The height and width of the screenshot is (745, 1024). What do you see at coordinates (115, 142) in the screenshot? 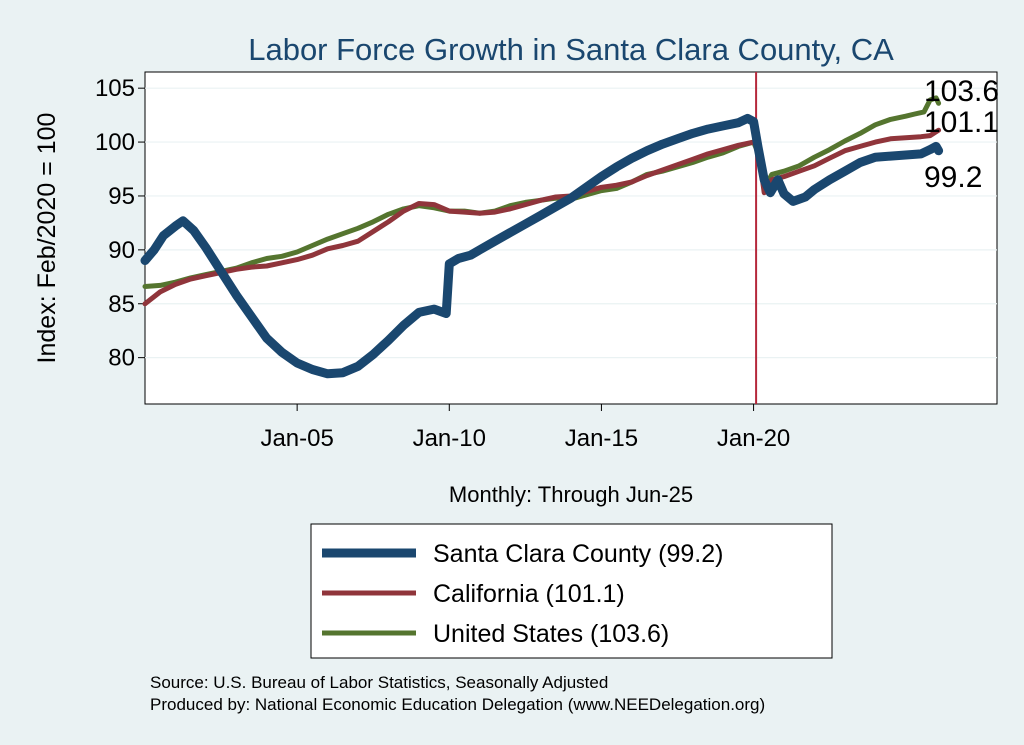
I see `y-tick-label: 100` at bounding box center [115, 142].